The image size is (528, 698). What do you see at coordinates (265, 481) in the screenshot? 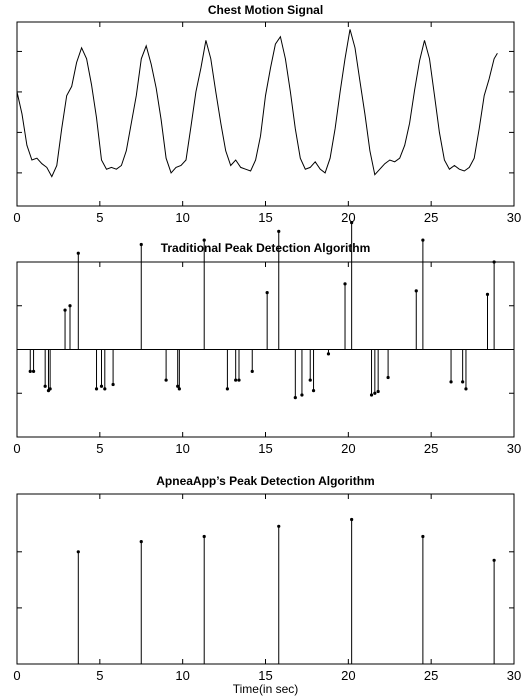
I see `apneaapp-peaks-title: ApneaApp’s Peak Detection Algorithm` at bounding box center [265, 481].